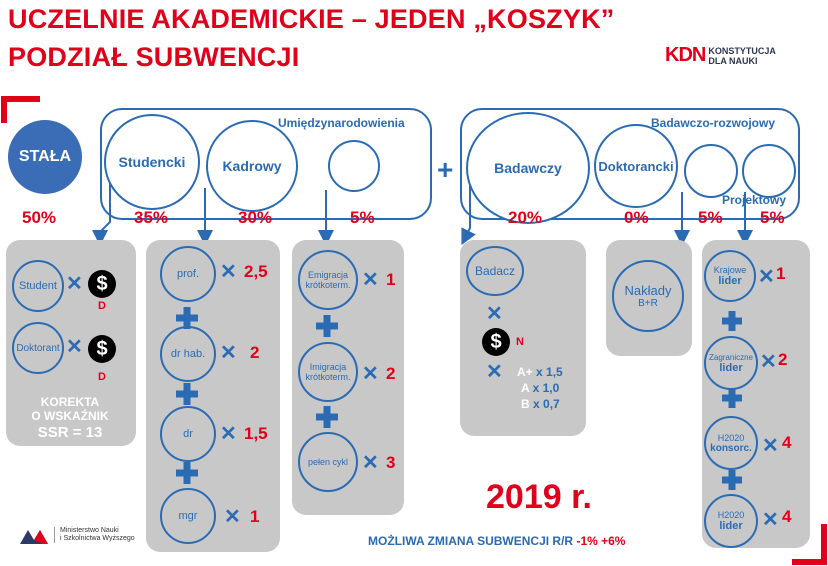  Describe the element at coordinates (742, 50) in the screenshot. I see `kdn-logo-line1: KONSTYTUCJA` at that location.